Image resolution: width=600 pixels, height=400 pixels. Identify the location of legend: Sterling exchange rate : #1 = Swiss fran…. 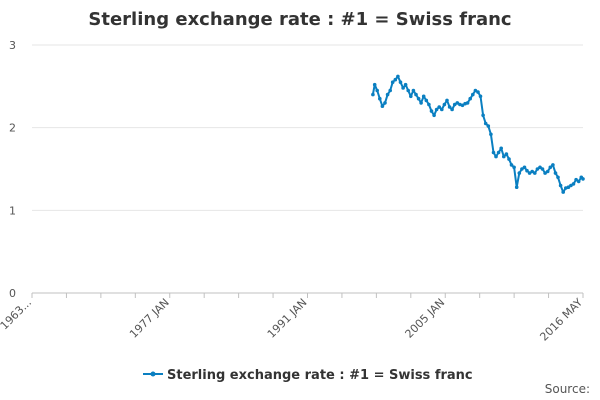
(308, 375).